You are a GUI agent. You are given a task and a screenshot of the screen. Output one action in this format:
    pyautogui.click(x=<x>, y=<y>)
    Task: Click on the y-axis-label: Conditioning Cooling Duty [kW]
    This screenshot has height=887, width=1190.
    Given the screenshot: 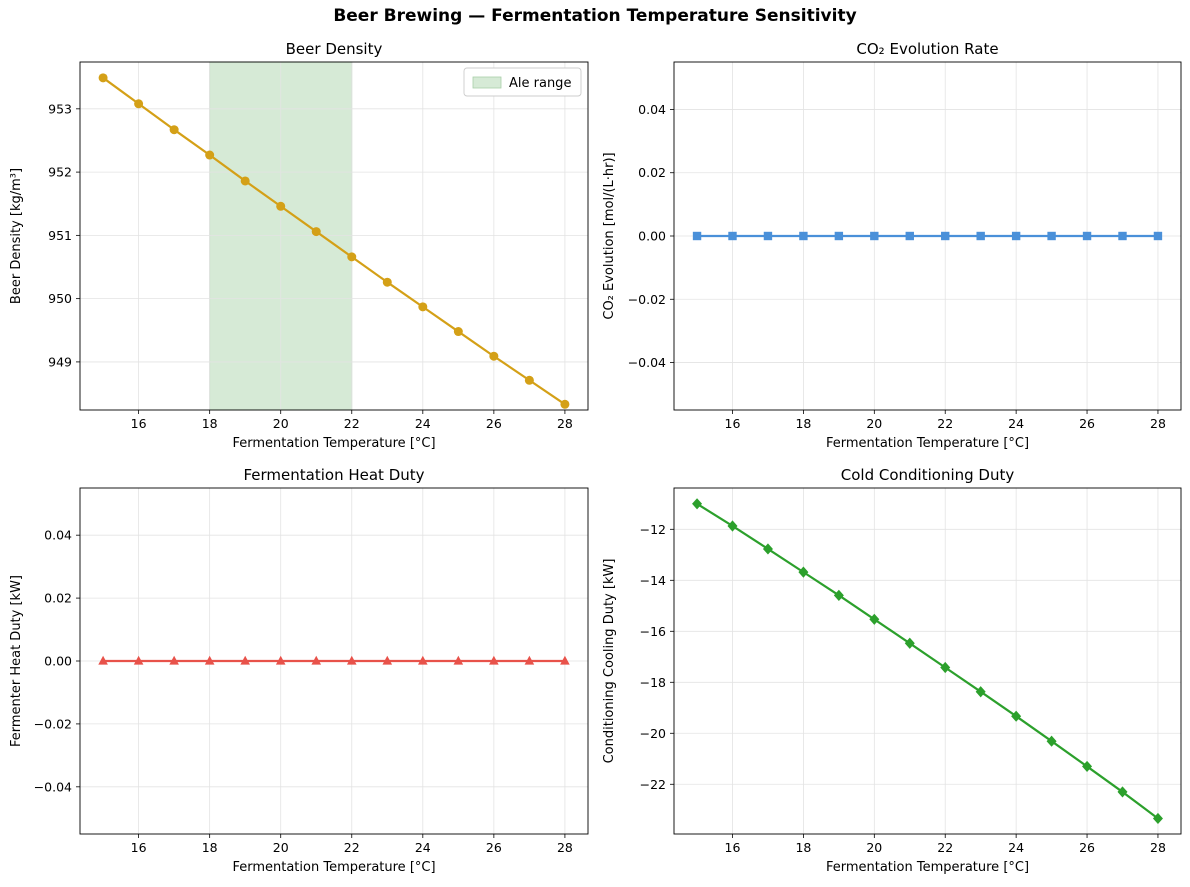 What is the action you would take?
    pyautogui.click(x=609, y=661)
    